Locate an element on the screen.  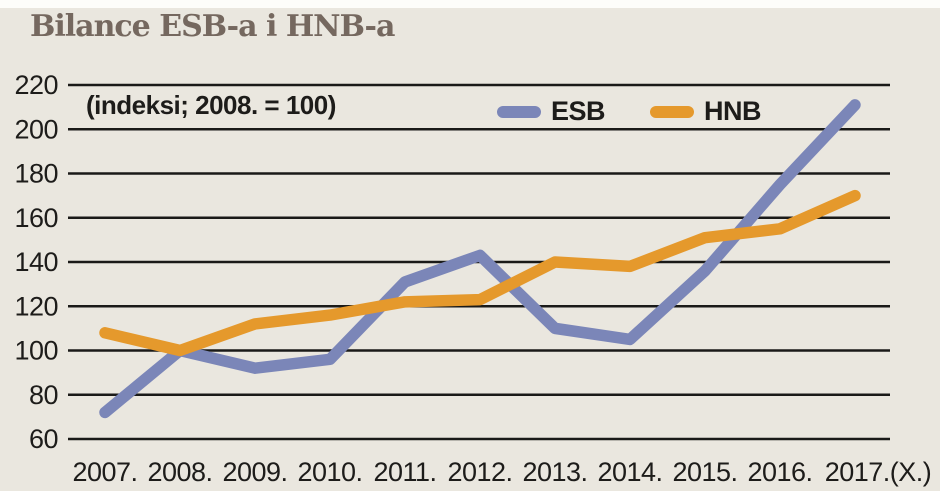
legend-label-esb: ESB is located at coordinates (578, 111).